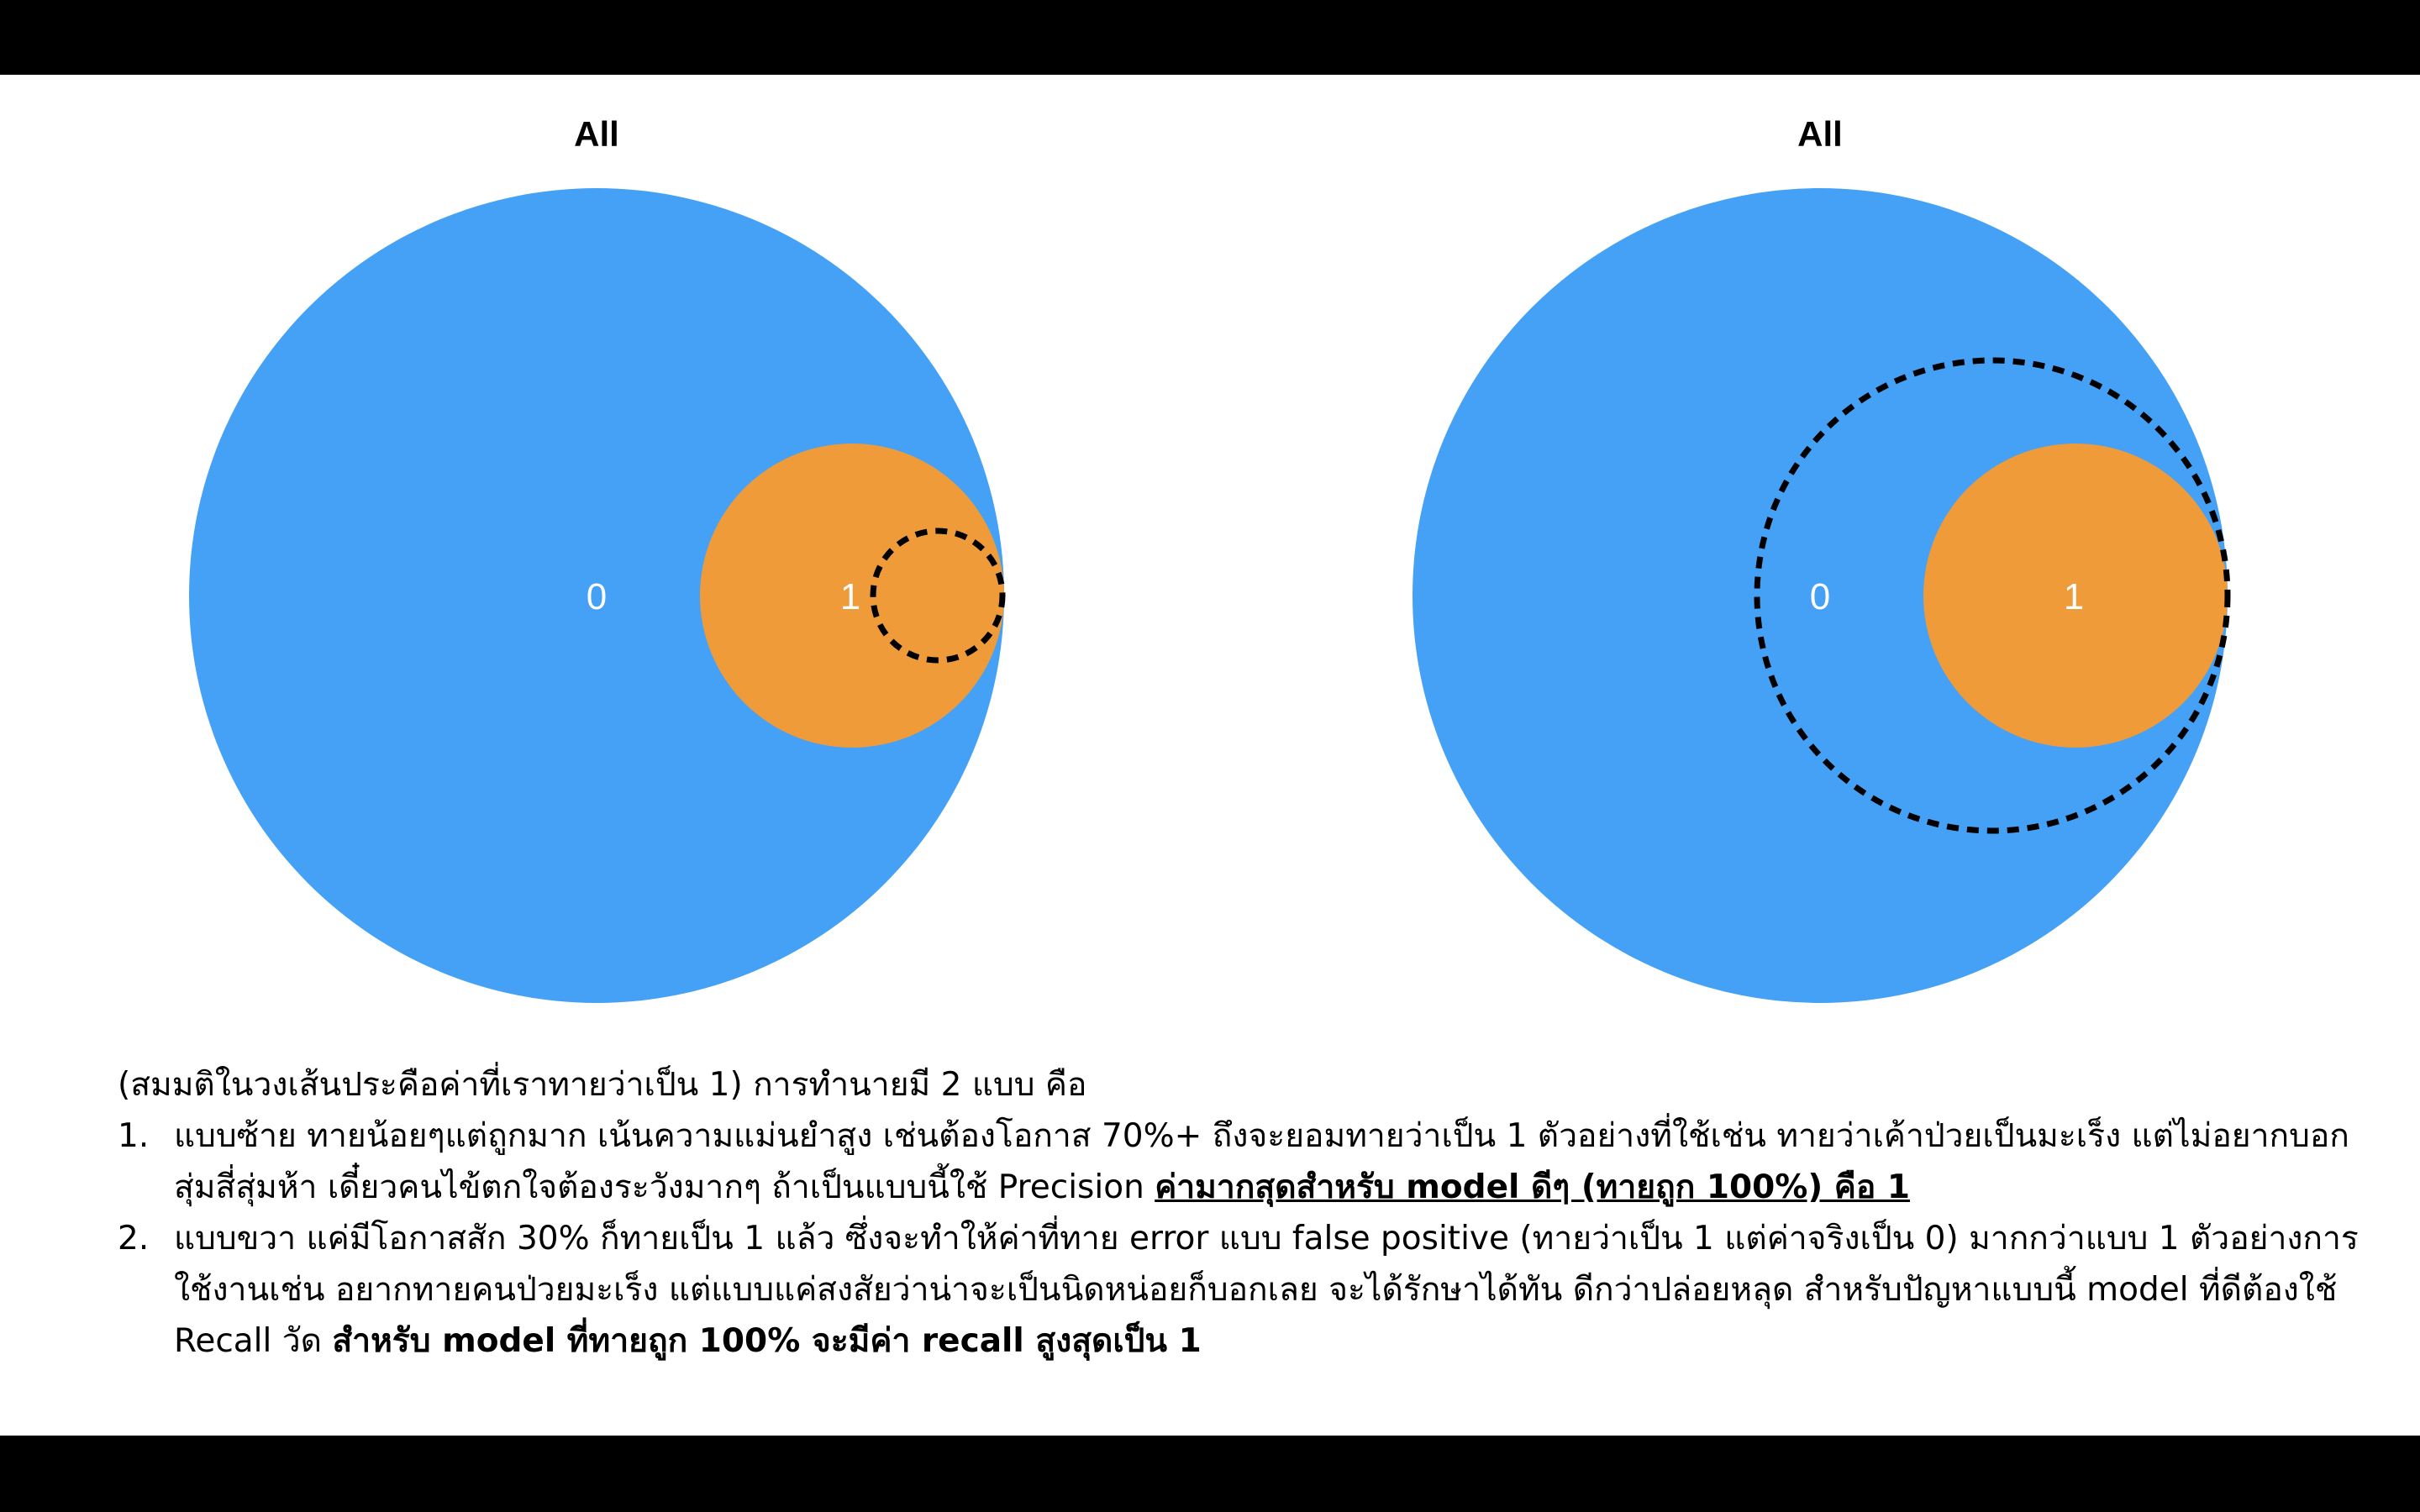 Image resolution: width=2420 pixels, height=1512 pixels. I want to click on list-item-number: 2., so click(134, 1238).